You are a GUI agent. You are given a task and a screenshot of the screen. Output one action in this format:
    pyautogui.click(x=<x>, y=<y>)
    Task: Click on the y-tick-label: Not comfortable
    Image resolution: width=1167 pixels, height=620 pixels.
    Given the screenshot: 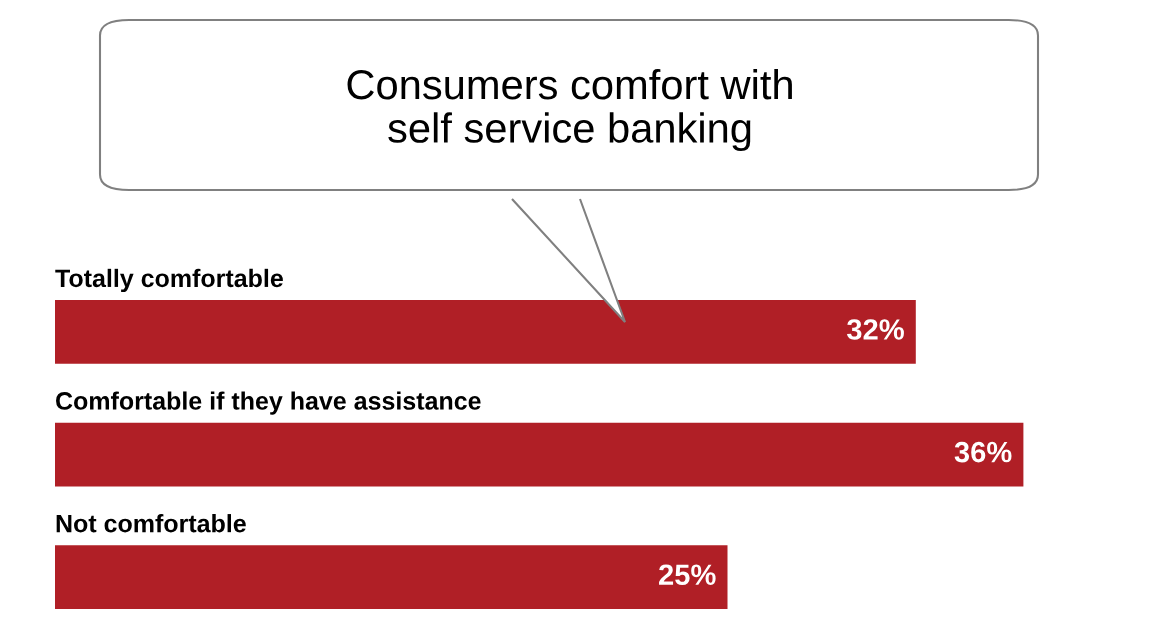 What is the action you would take?
    pyautogui.click(x=151, y=523)
    